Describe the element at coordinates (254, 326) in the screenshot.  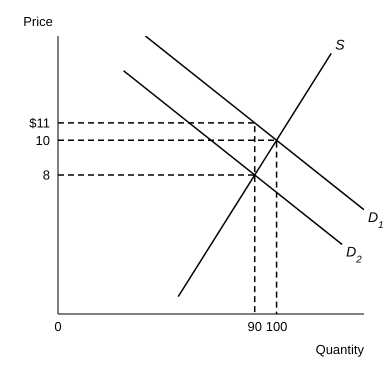
I see `x-tick-label: 90` at that location.